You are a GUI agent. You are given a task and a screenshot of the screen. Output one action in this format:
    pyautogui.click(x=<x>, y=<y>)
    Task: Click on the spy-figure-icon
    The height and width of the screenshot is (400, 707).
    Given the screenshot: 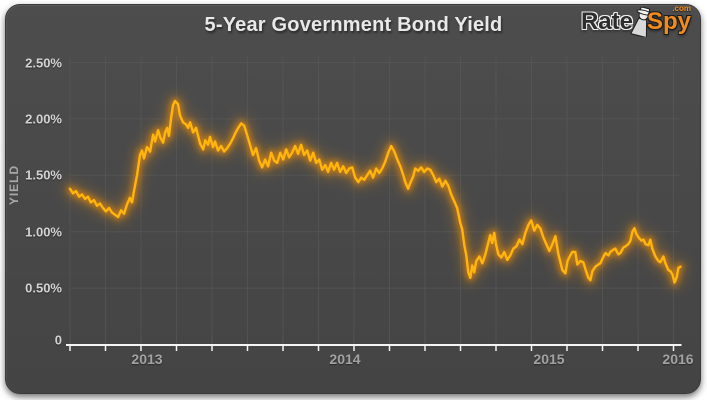 What is the action you would take?
    pyautogui.click(x=641, y=22)
    